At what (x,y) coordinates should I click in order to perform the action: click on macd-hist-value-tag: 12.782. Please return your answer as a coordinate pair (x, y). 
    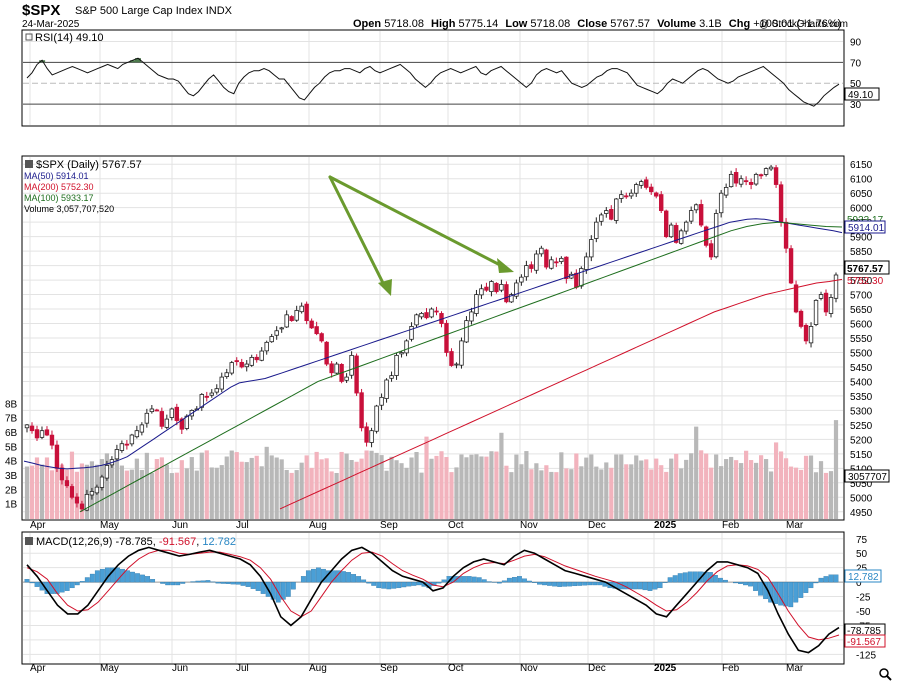
    Looking at the image, I should click on (863, 577).